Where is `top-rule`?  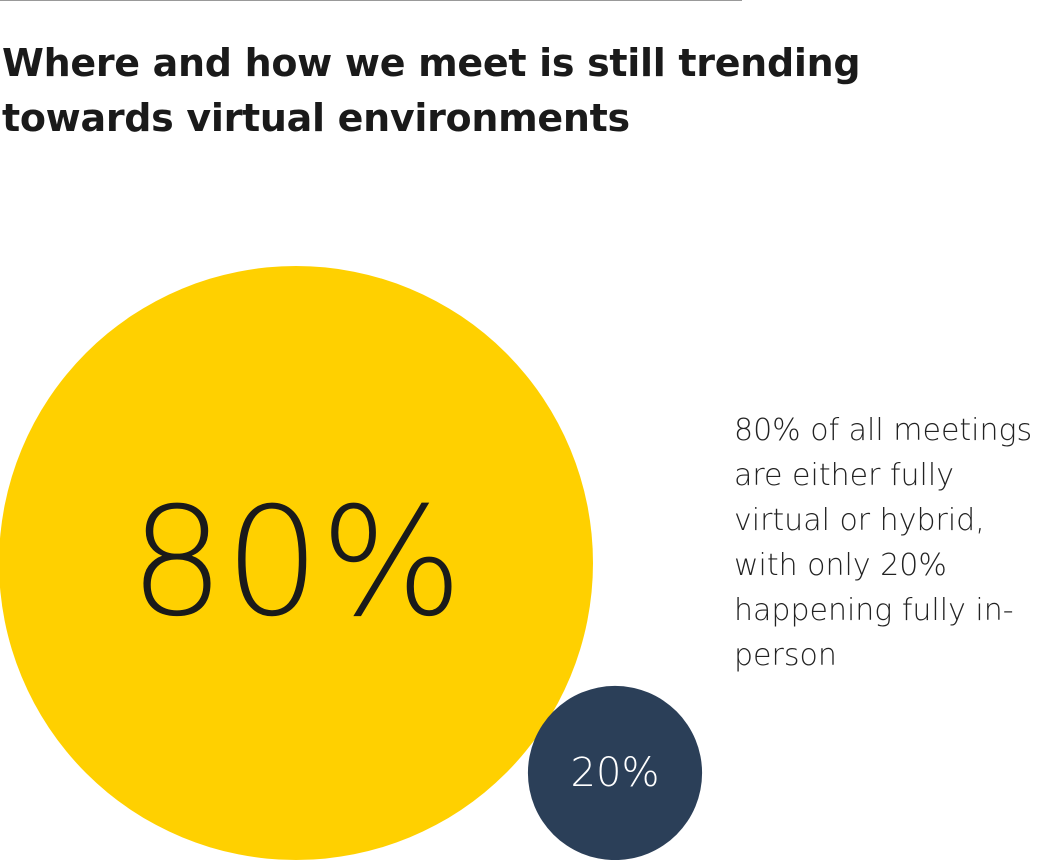 top-rule is located at coordinates (371, 0).